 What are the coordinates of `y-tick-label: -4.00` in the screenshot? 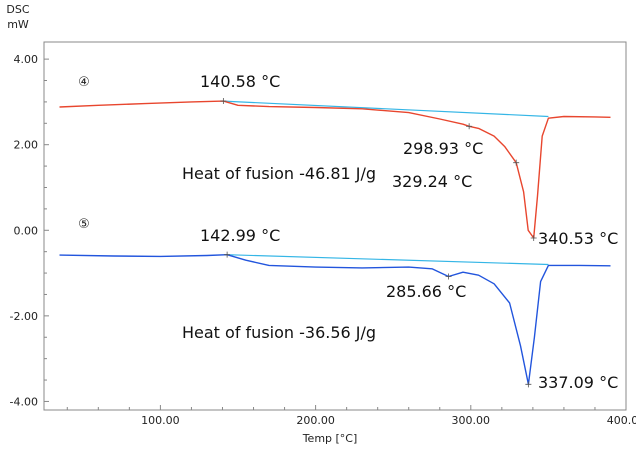 It's located at (24, 401).